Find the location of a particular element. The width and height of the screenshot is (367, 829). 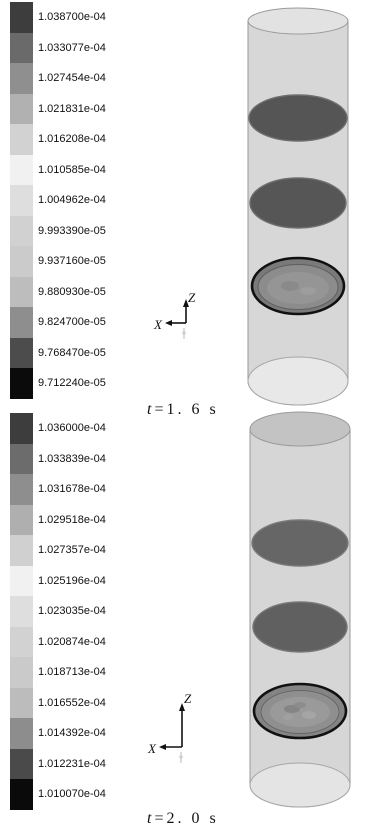

legend-row: 1.031678e-04 is located at coordinates (65, 489).